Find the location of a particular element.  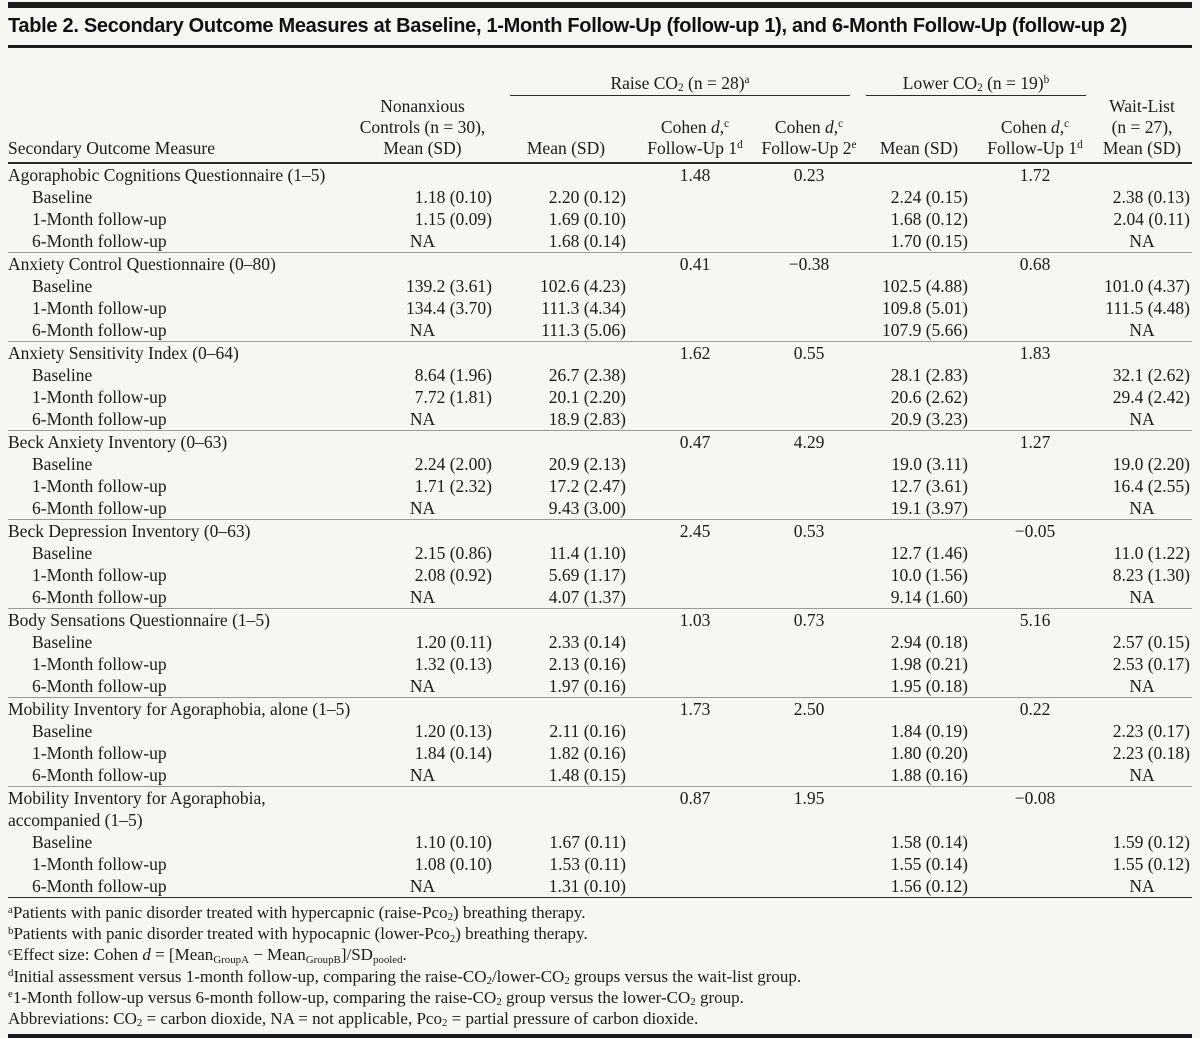

cohen-d-lower-followup1: 1.72 is located at coordinates (1035, 175).